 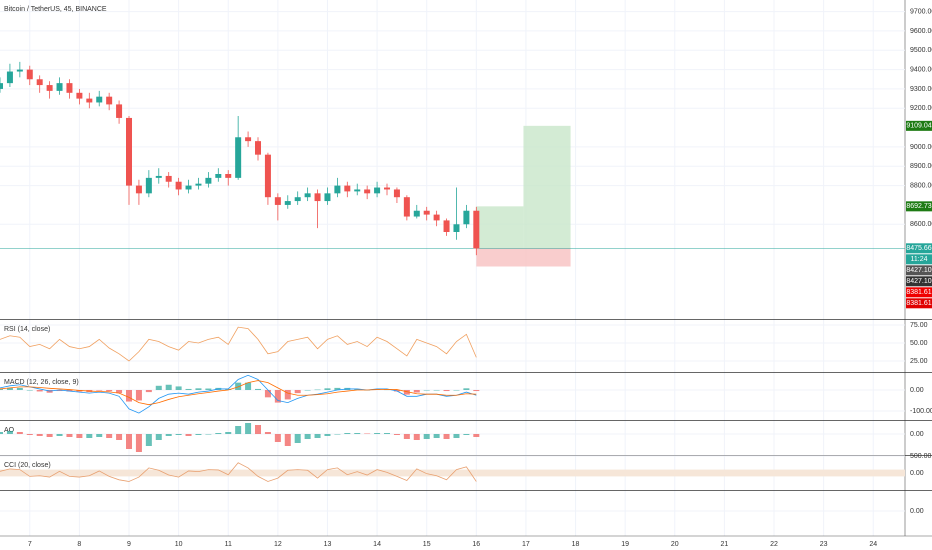 What do you see at coordinates (919, 361) in the screenshot?
I see `y-tick-label: 25.00` at bounding box center [919, 361].